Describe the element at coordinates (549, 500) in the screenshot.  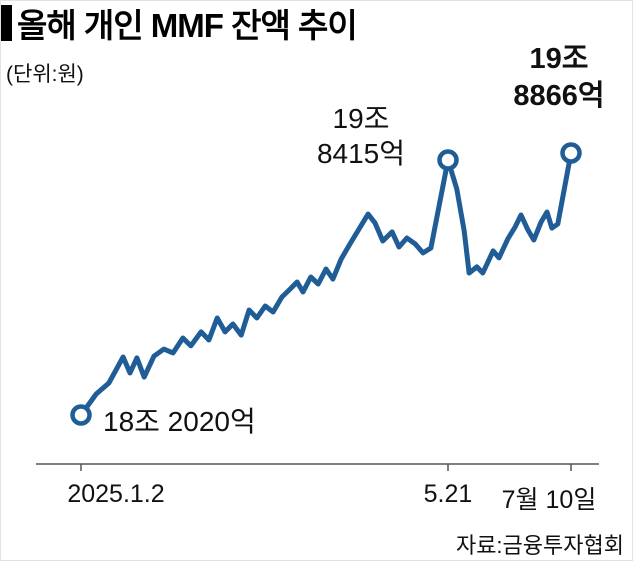
I see `x-axis-tick-label-end: 7월 10일` at that location.